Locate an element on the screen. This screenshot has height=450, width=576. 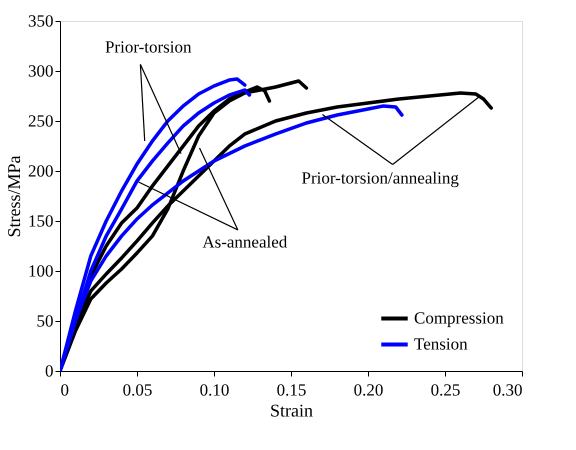
legend-label: Tension is located at coordinates (441, 344).